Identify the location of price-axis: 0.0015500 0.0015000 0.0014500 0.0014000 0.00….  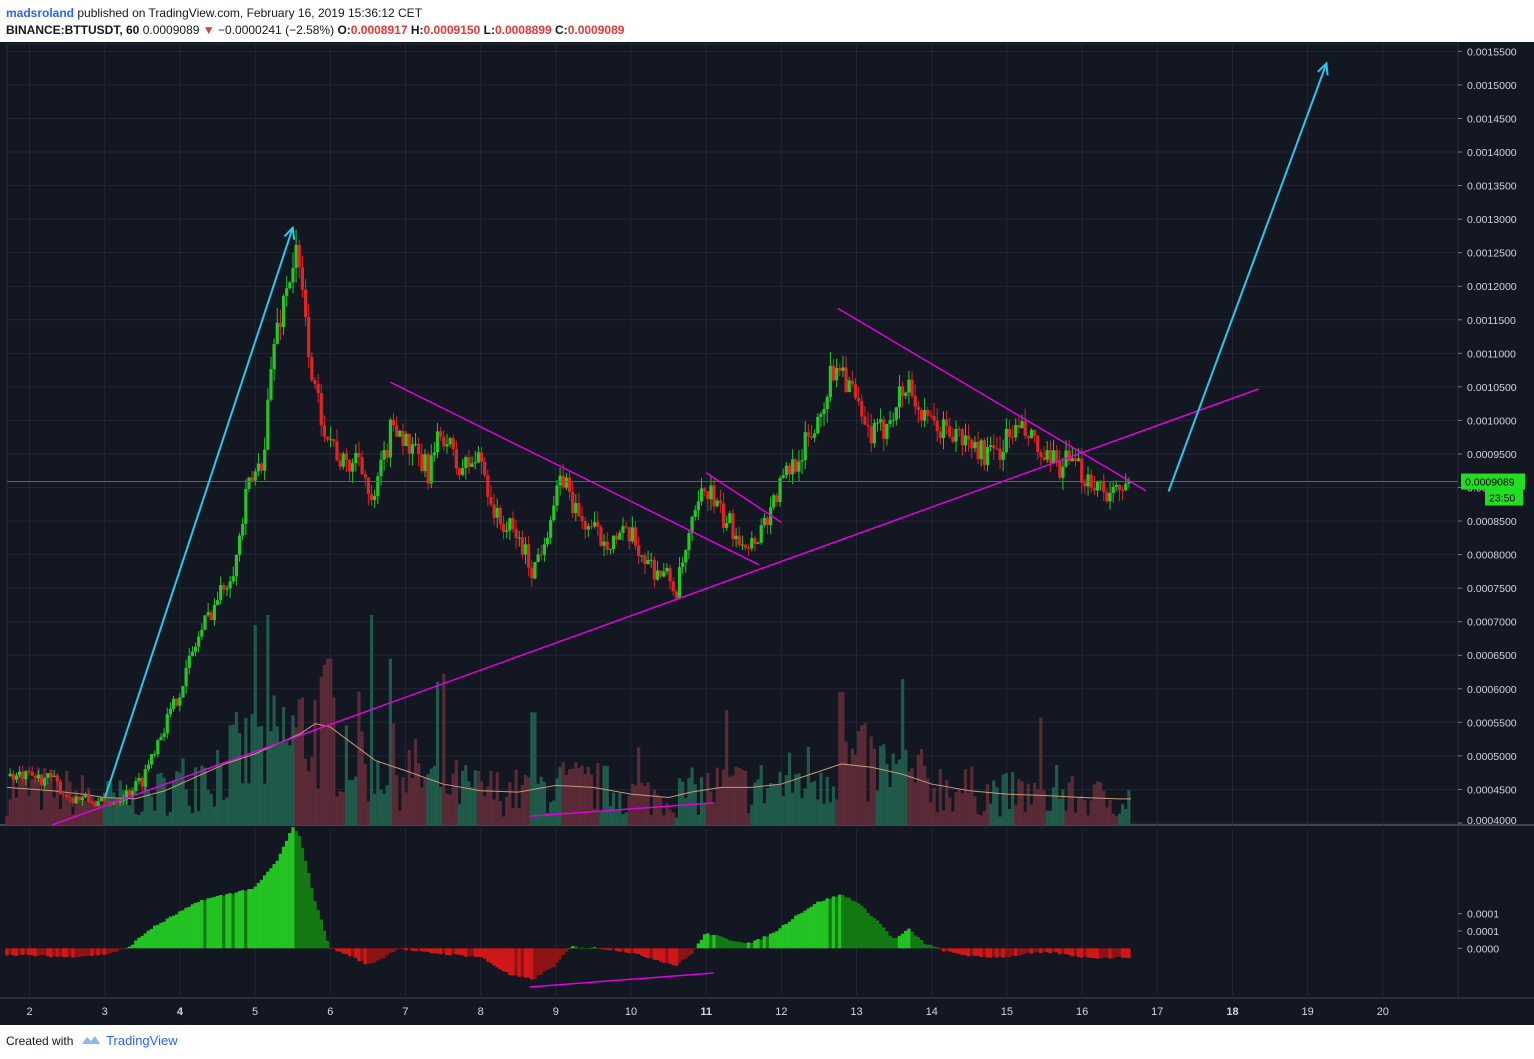
(1487, 436).